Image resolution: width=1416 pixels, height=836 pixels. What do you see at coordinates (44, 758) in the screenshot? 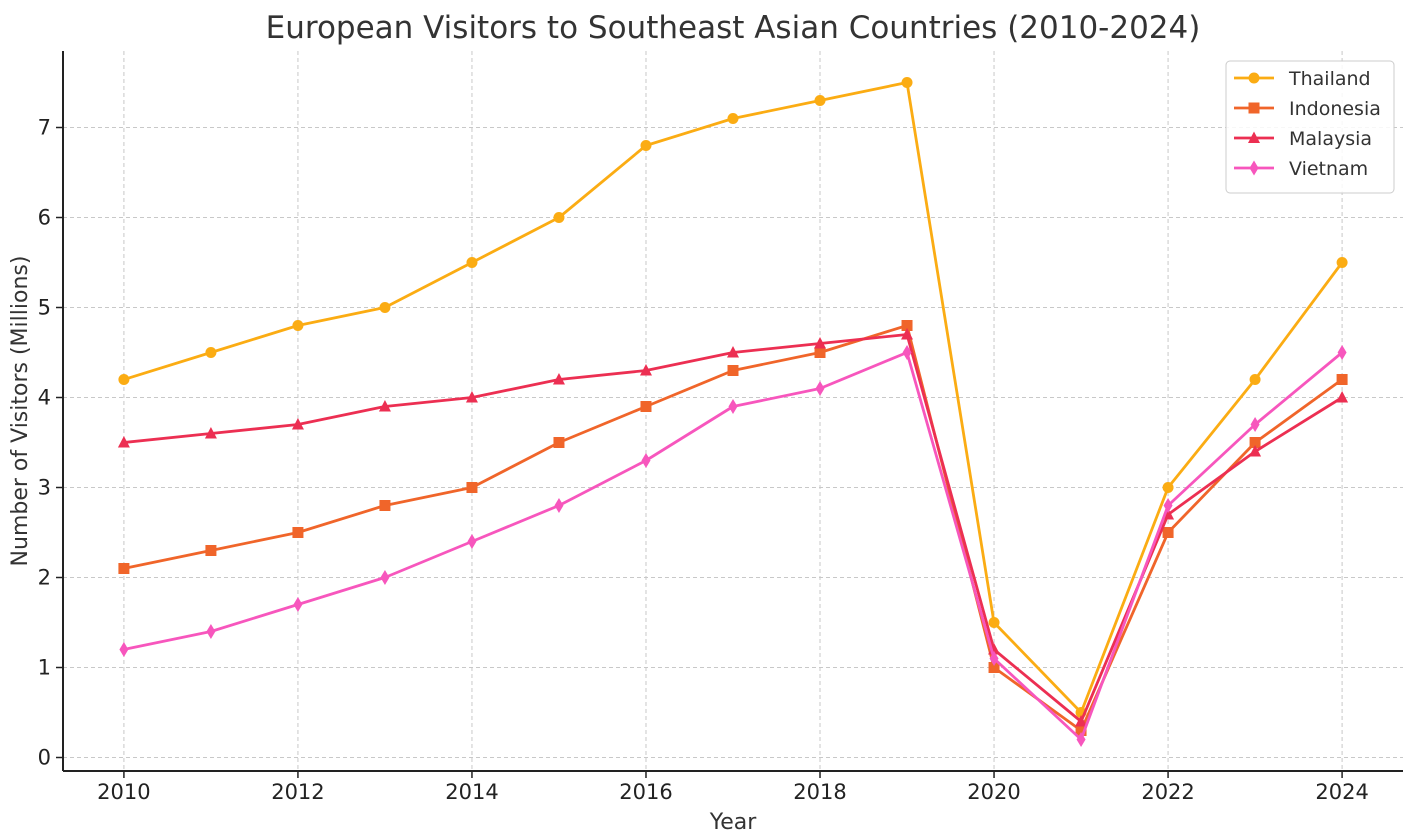
I see `y-tick-label: 0` at bounding box center [44, 758].